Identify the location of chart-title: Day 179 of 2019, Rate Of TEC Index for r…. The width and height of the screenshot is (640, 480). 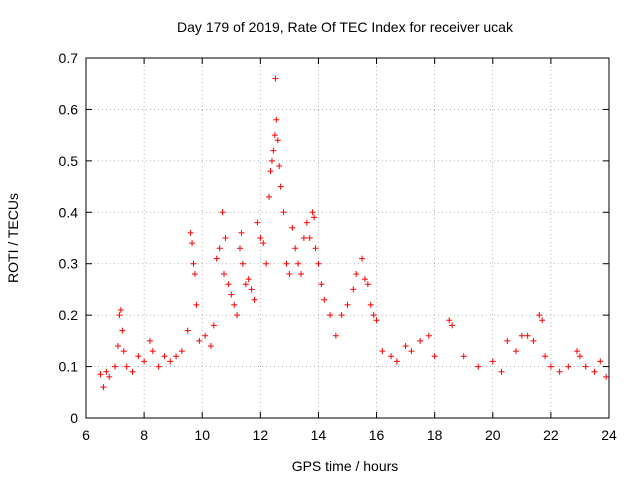
(345, 27).